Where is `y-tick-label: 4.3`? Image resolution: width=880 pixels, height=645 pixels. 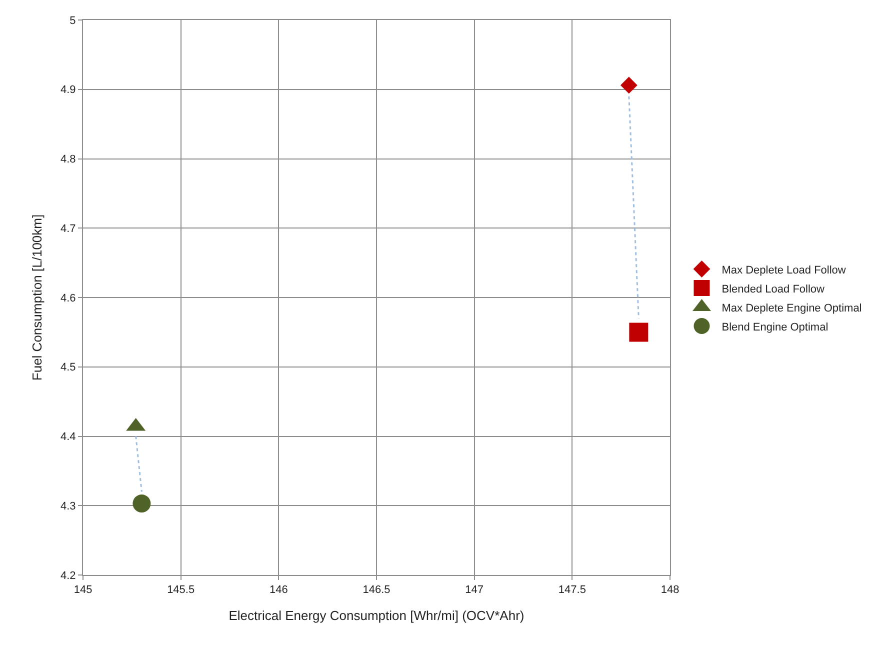
y-tick-label: 4.3 is located at coordinates (68, 506).